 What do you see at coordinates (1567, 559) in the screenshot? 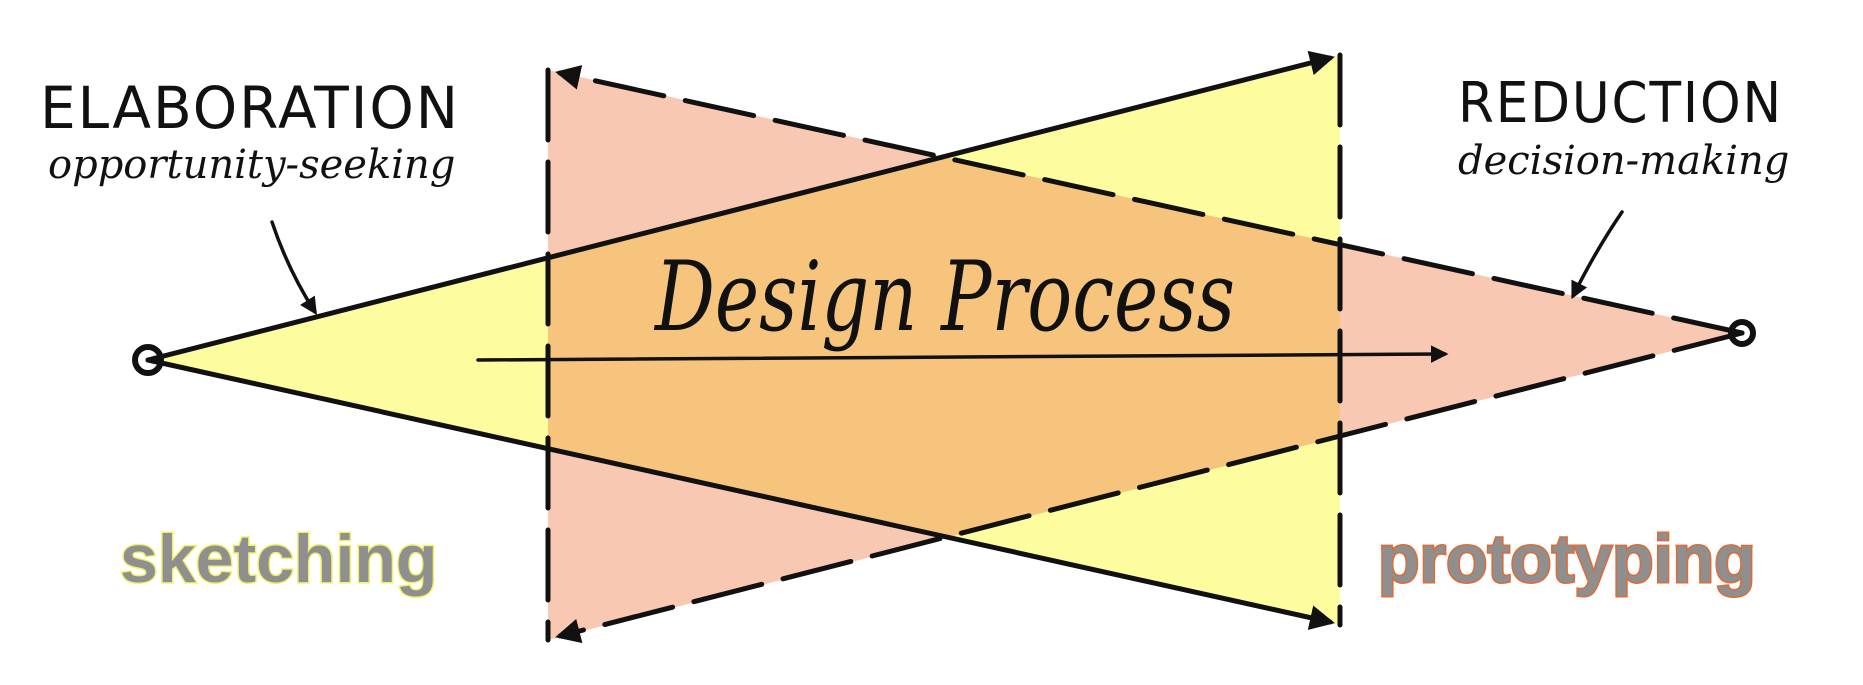
I see `prototyping-label: prototyping` at bounding box center [1567, 559].